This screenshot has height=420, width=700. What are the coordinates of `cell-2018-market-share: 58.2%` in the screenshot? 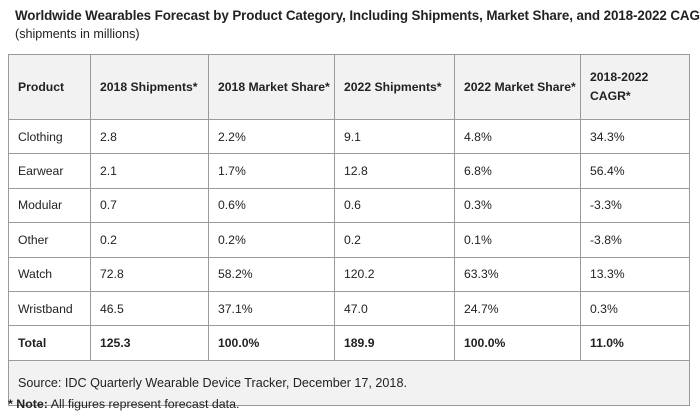 It's located at (271, 274).